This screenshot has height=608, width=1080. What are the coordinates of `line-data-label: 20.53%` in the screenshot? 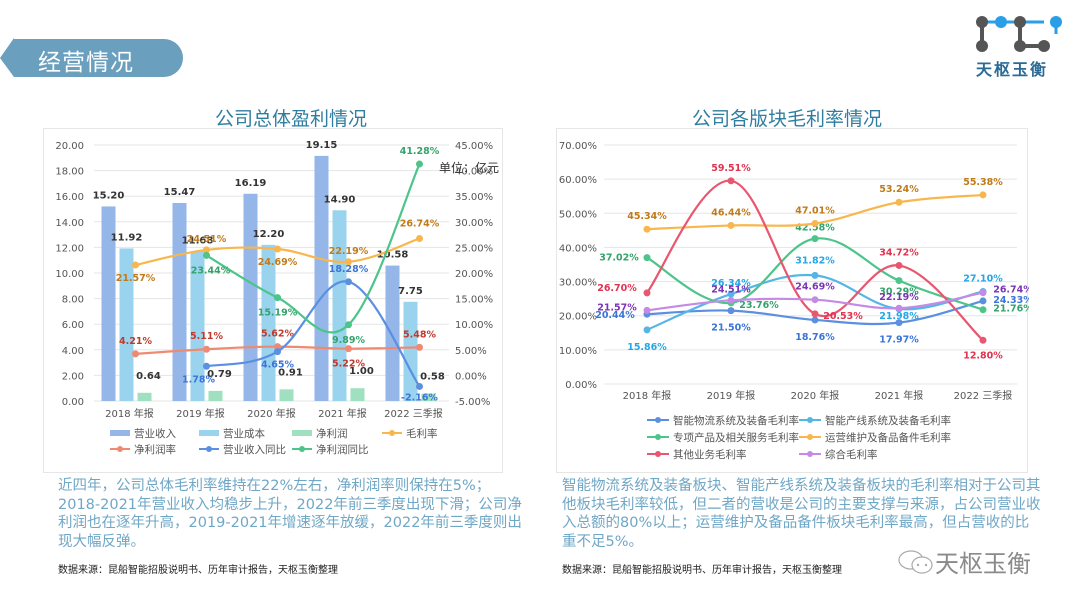 It's located at (843, 316).